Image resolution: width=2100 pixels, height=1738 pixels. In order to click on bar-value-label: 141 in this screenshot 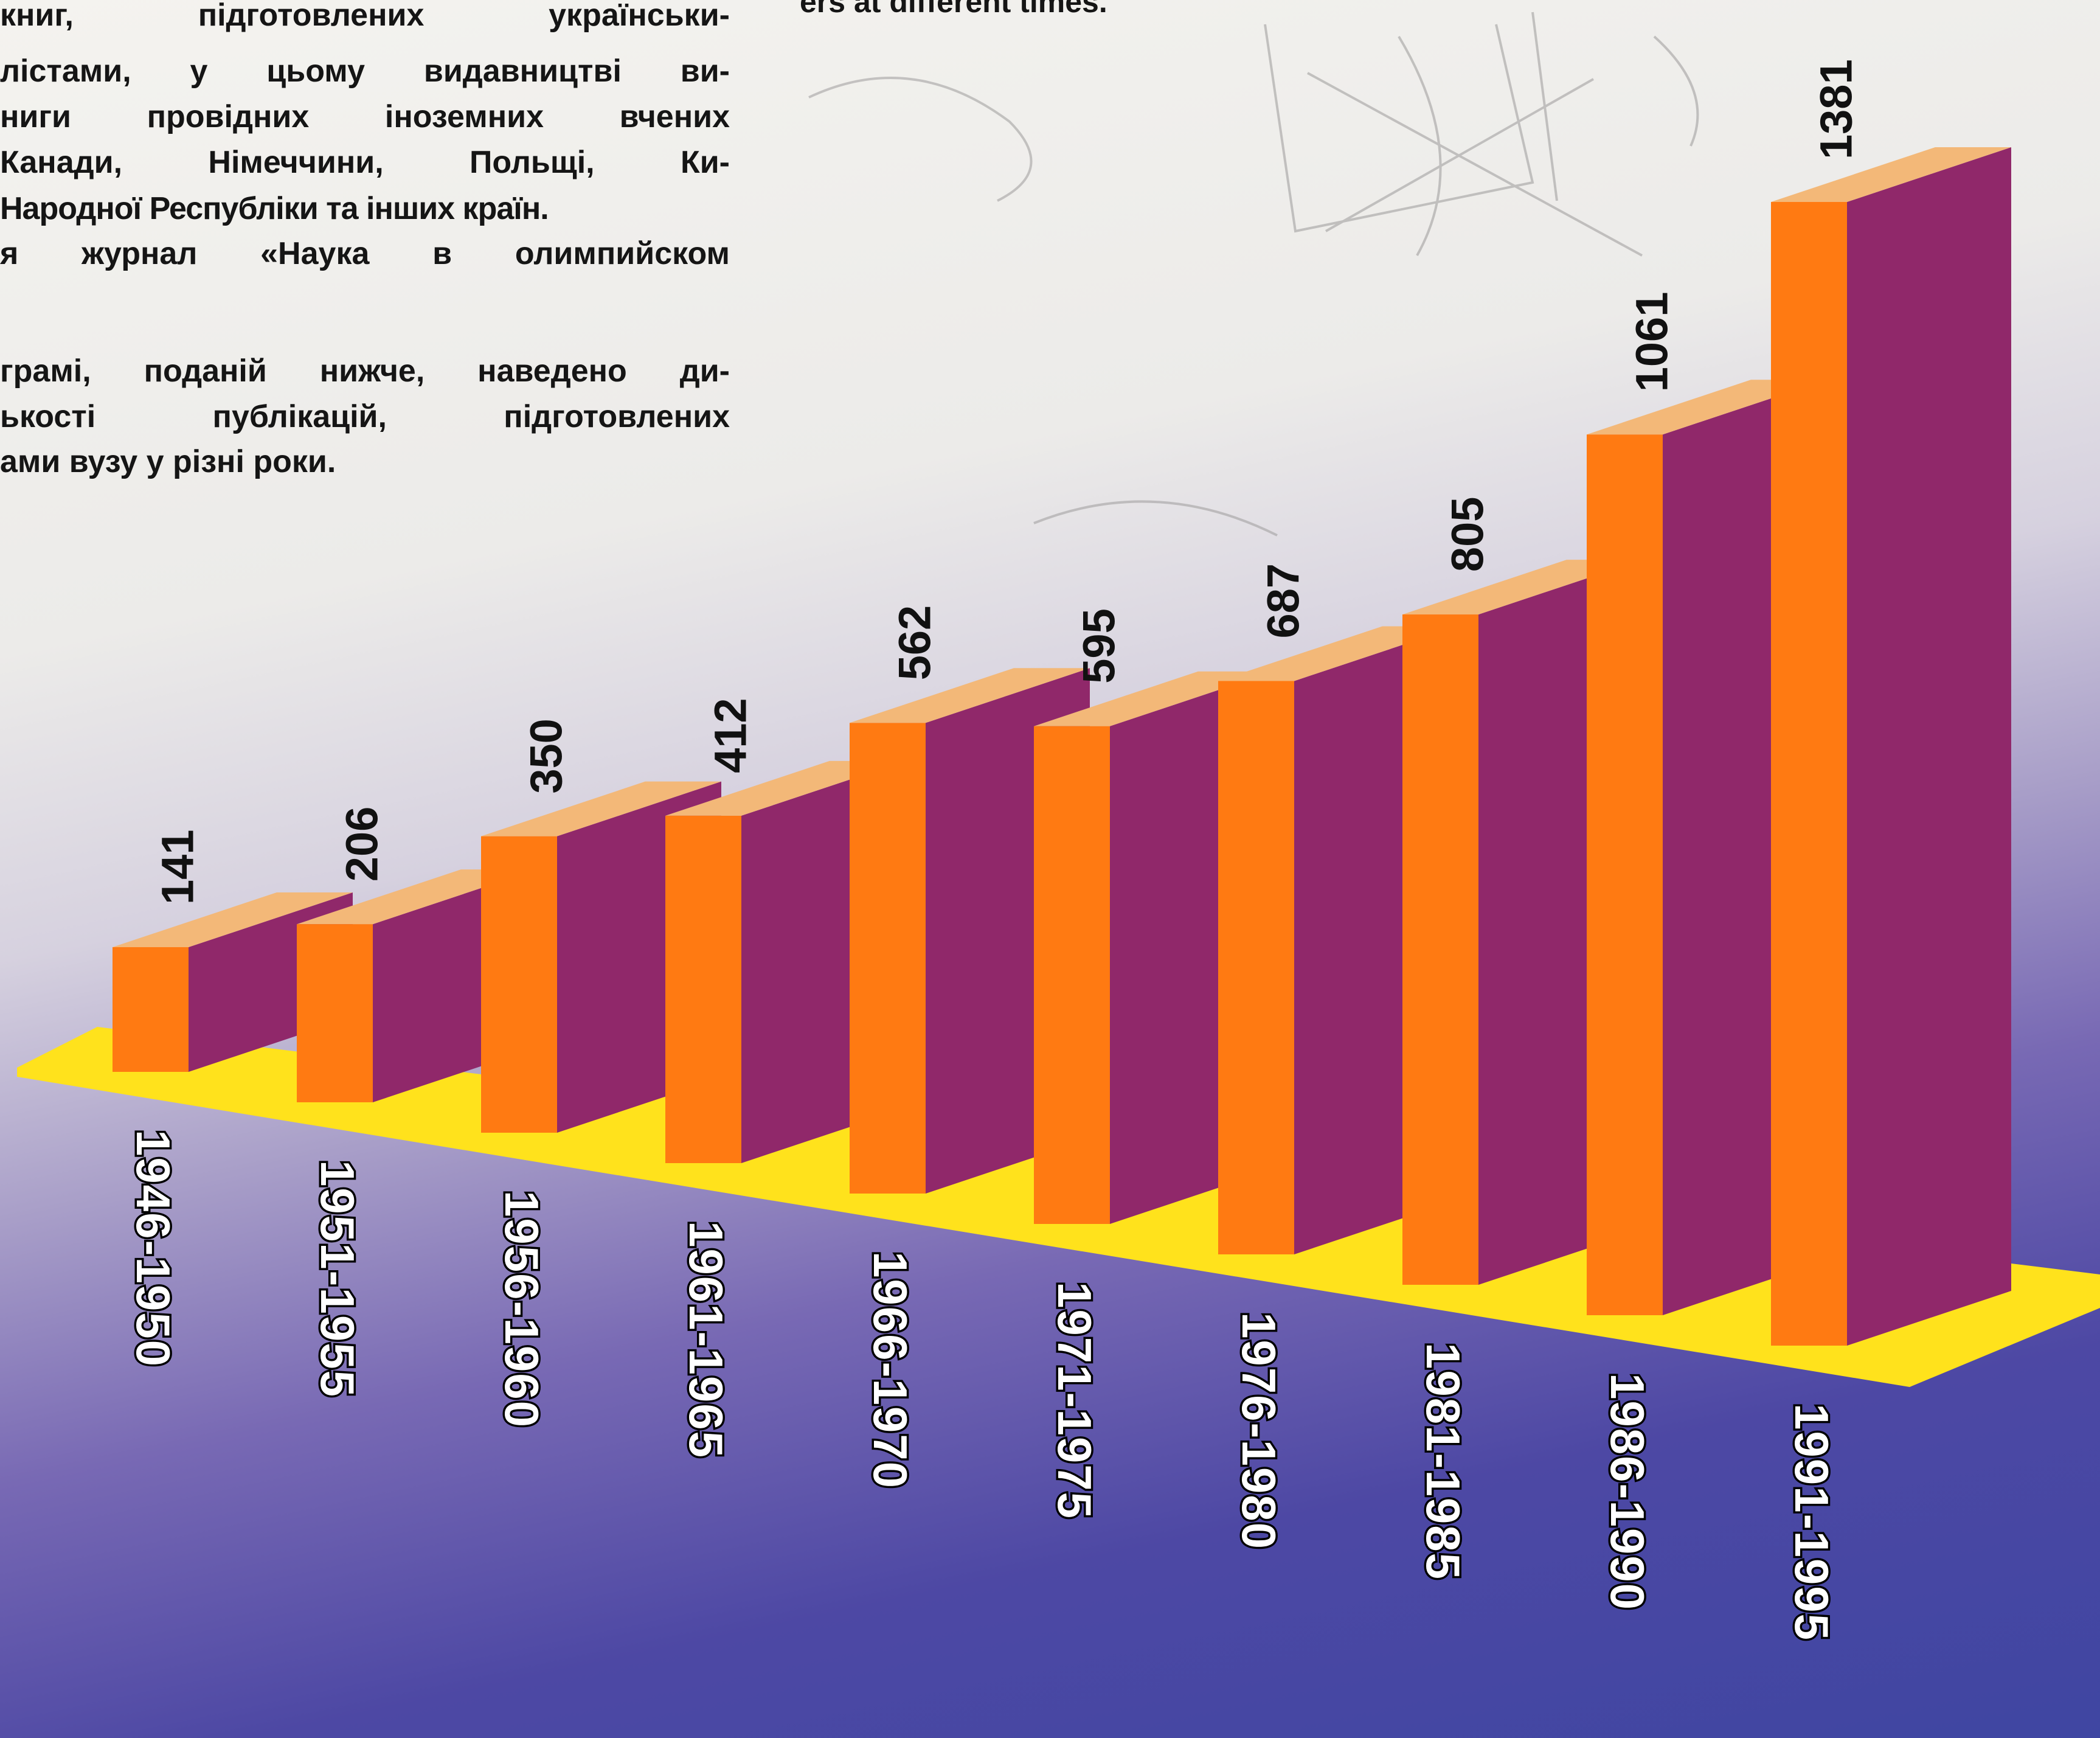, I will do `click(178, 868)`.